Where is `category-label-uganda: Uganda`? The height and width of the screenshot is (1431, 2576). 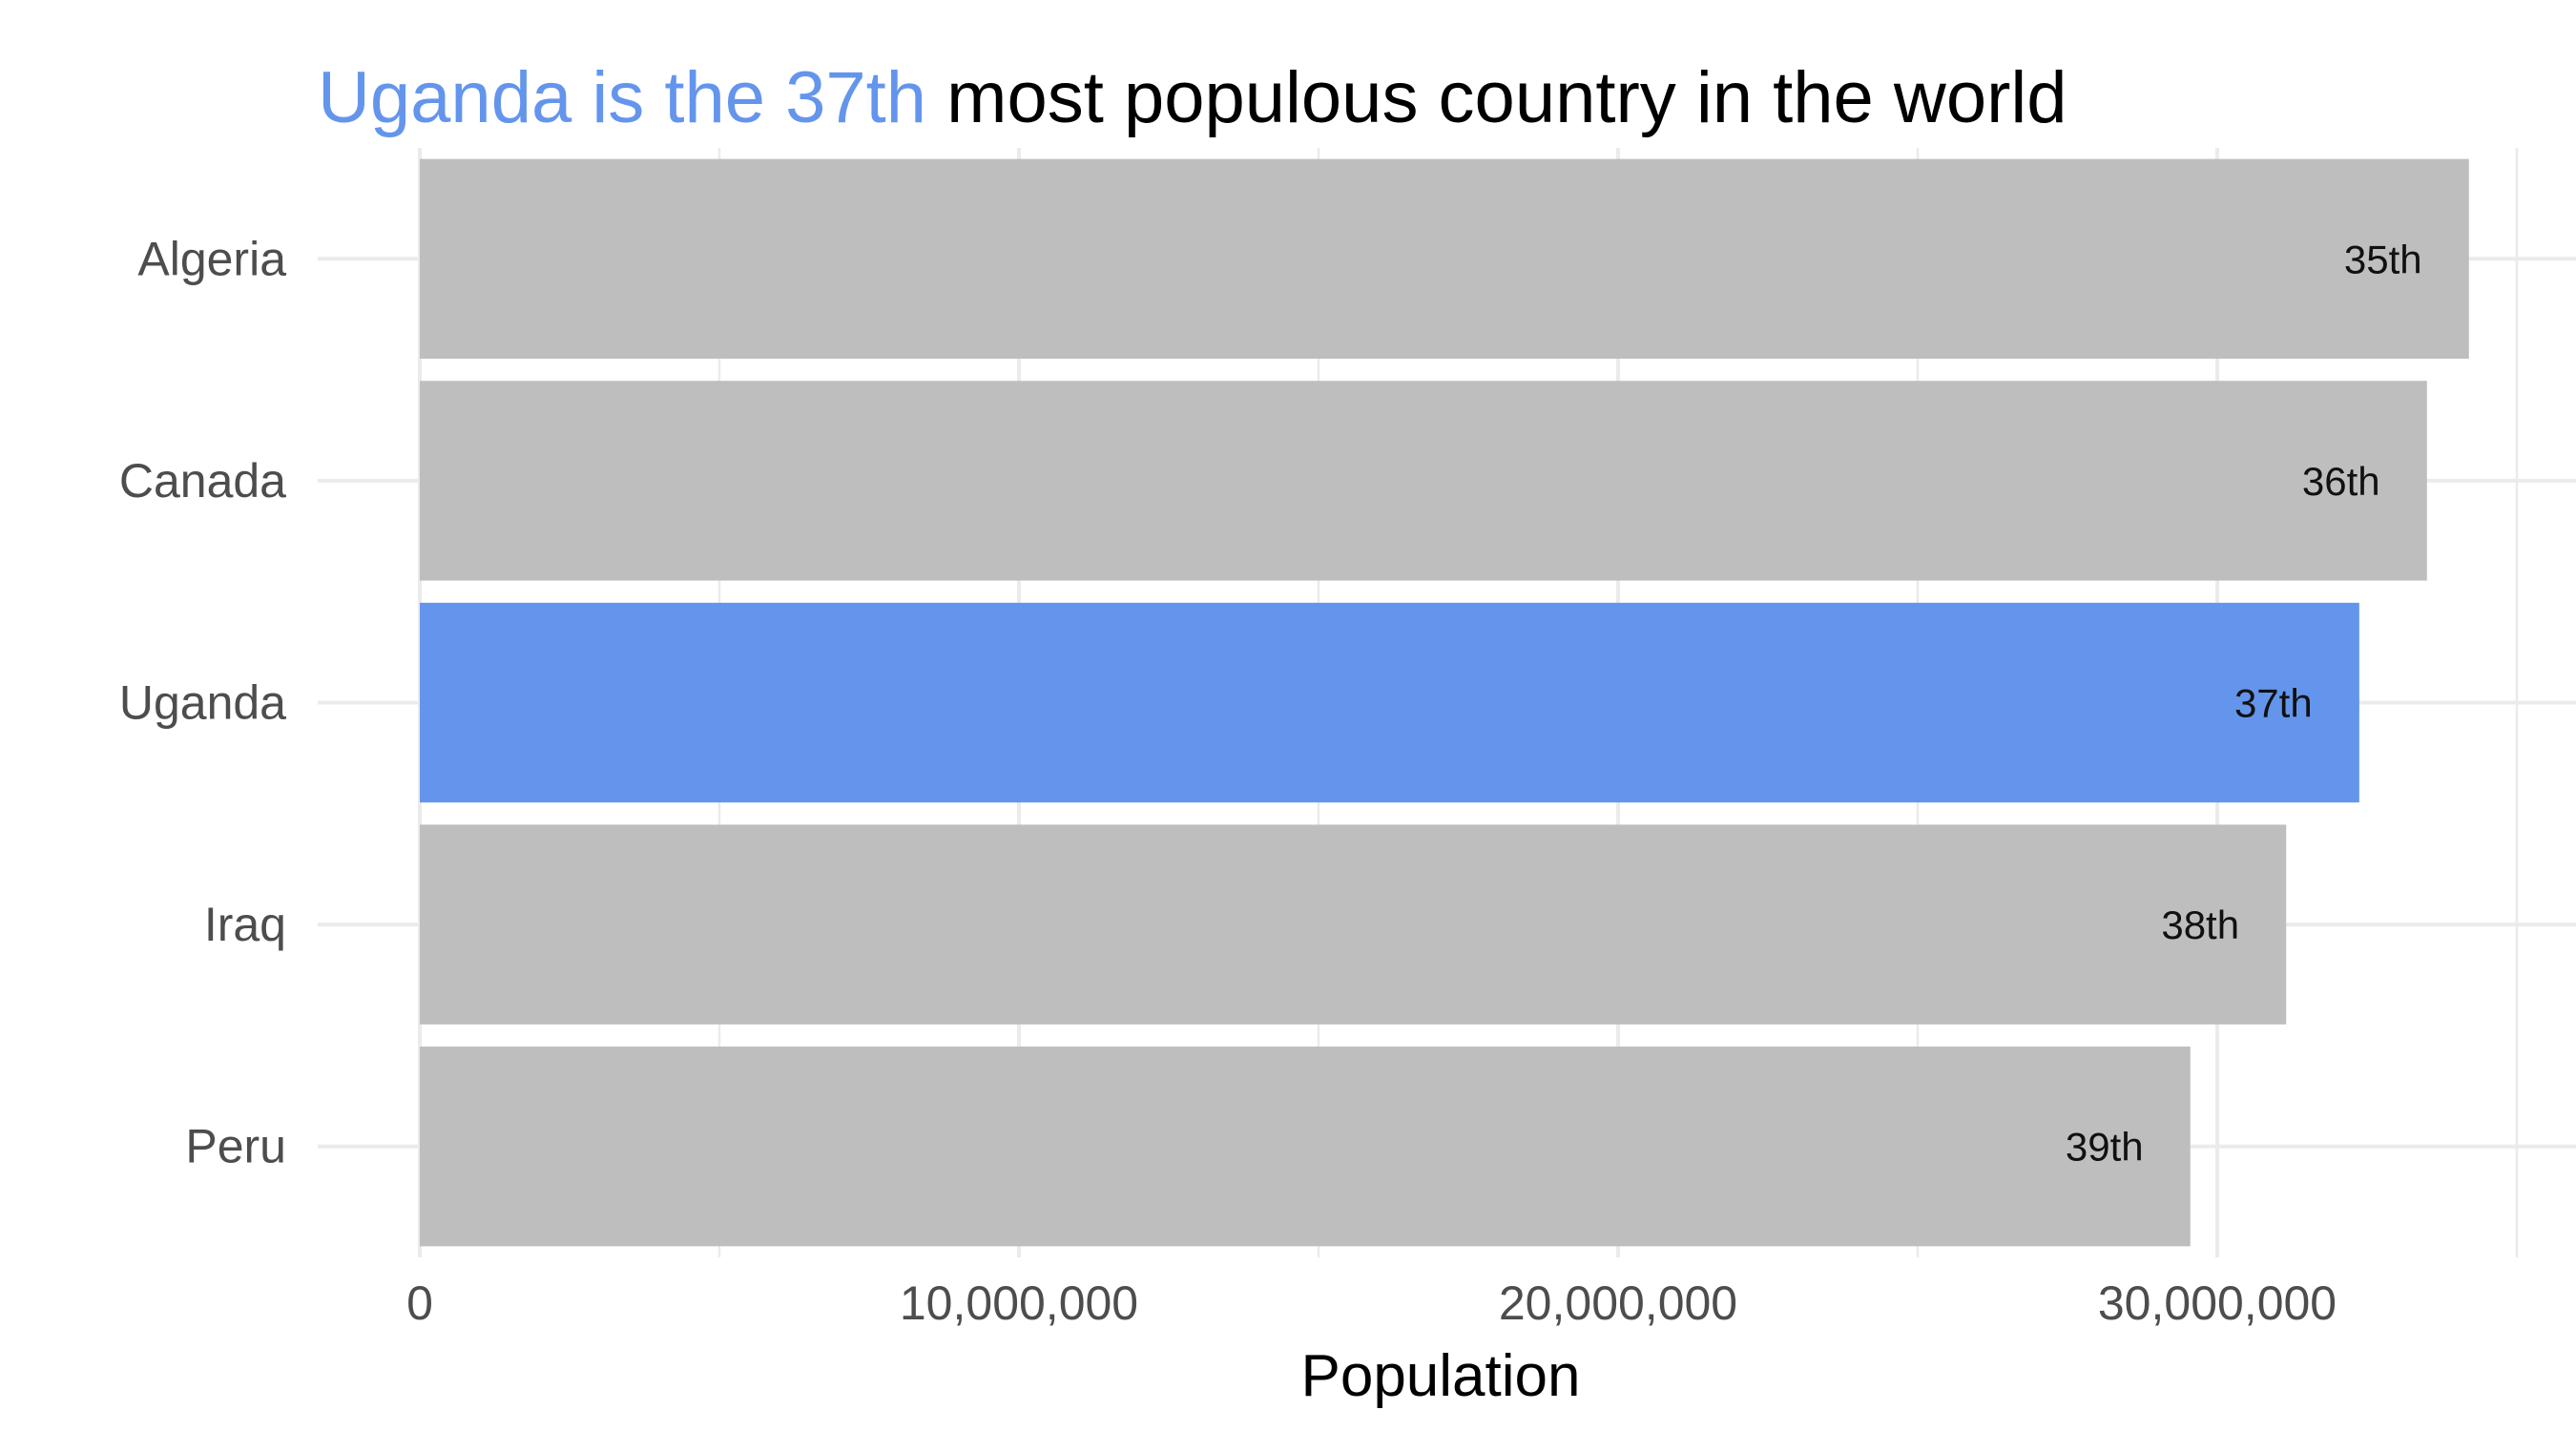
category-label-uganda: Uganda is located at coordinates (202, 703).